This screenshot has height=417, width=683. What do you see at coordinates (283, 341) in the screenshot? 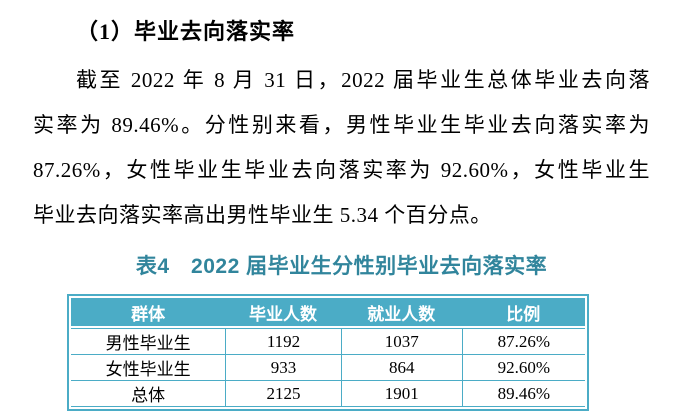
I see `cell-graduates: 1192` at bounding box center [283, 341].